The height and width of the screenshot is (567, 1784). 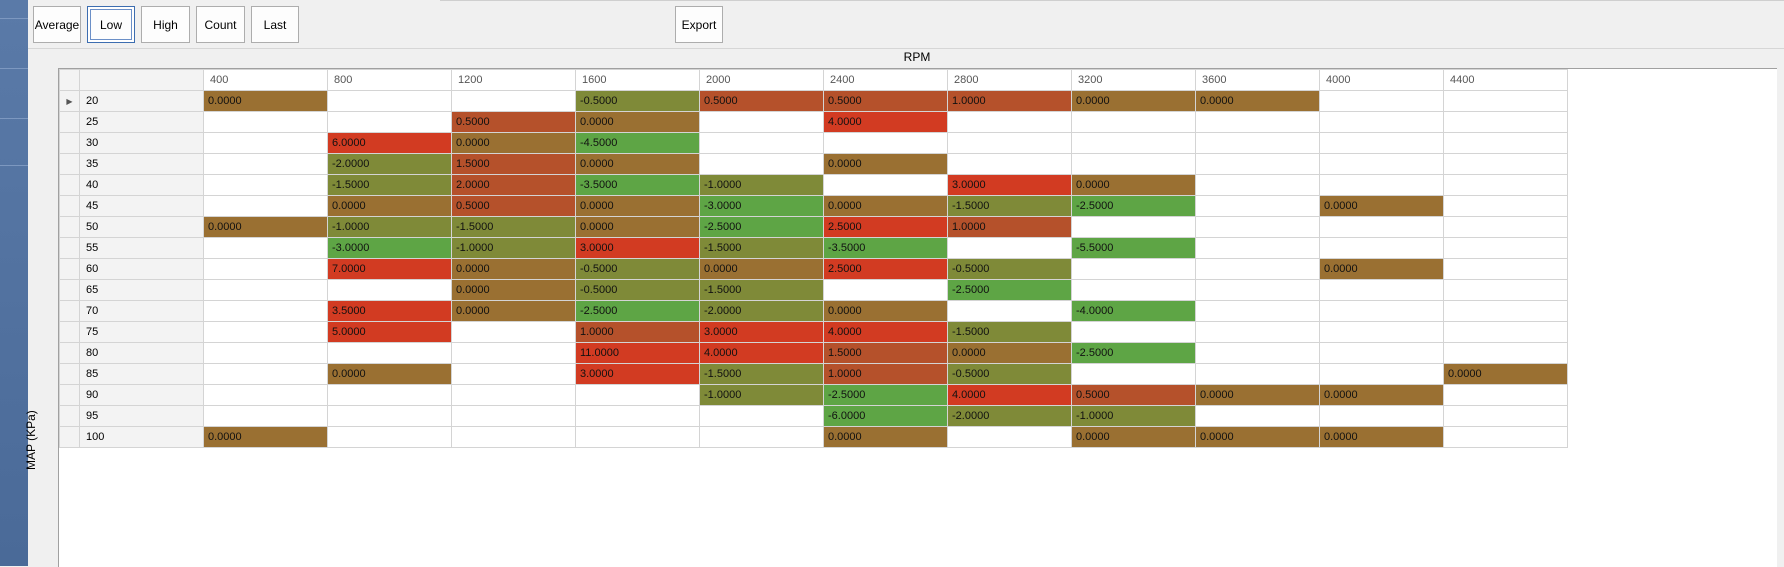 What do you see at coordinates (389, 164) in the screenshot?
I see `grid-cell: -2.0000` at bounding box center [389, 164].